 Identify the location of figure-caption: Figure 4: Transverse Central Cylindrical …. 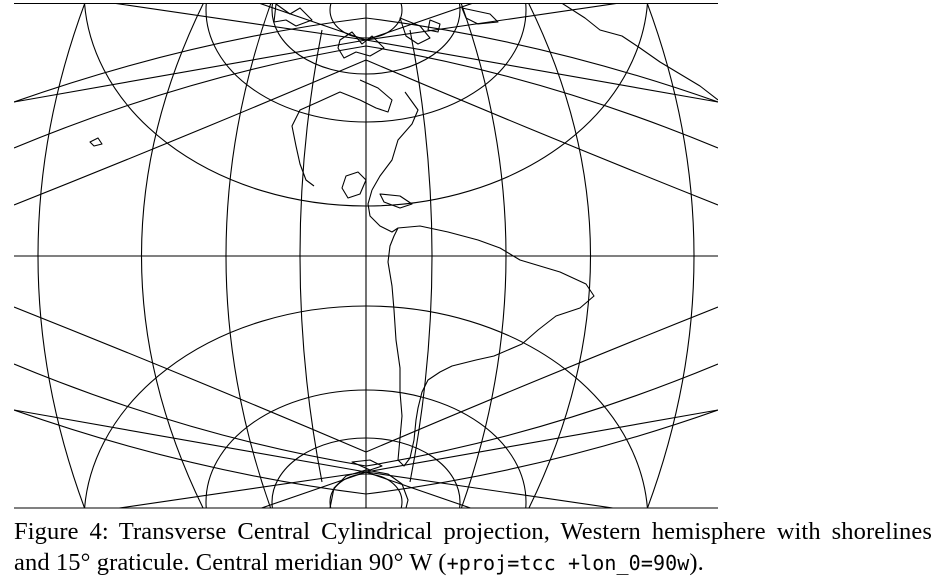
(473, 547).